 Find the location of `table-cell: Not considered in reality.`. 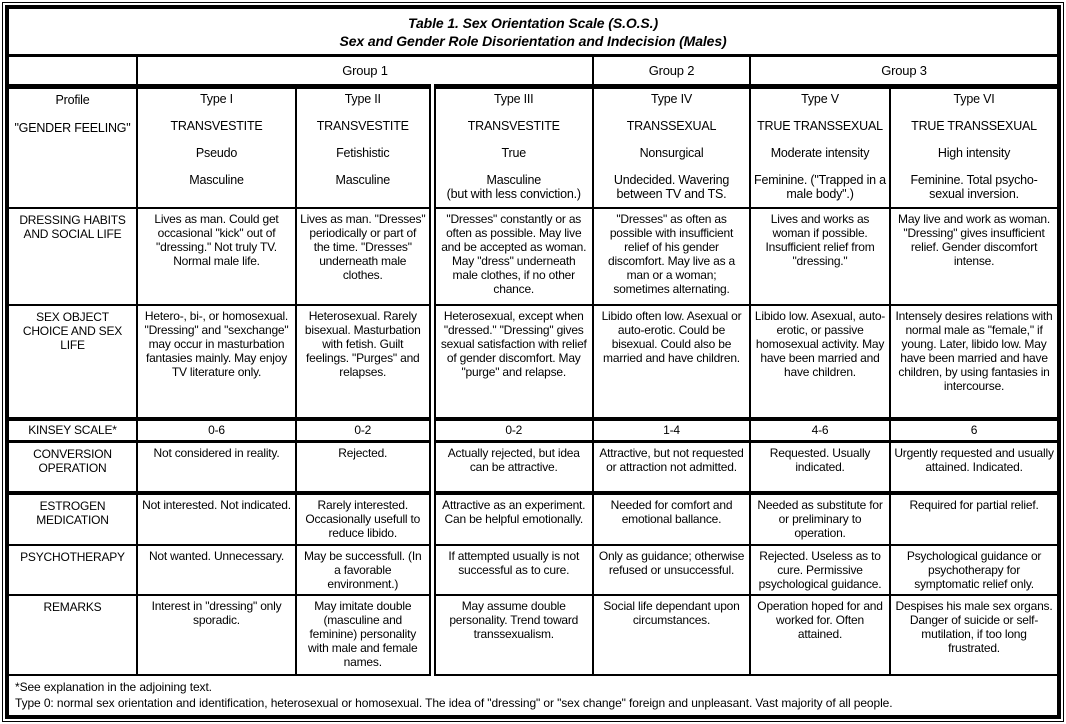

table-cell: Not considered in reality. is located at coordinates (216, 467).